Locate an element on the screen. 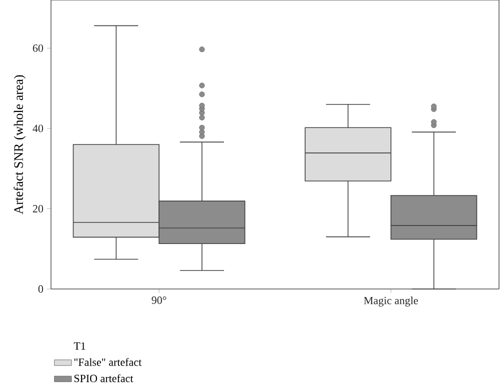  y-tick-label: 60 is located at coordinates (38, 48).